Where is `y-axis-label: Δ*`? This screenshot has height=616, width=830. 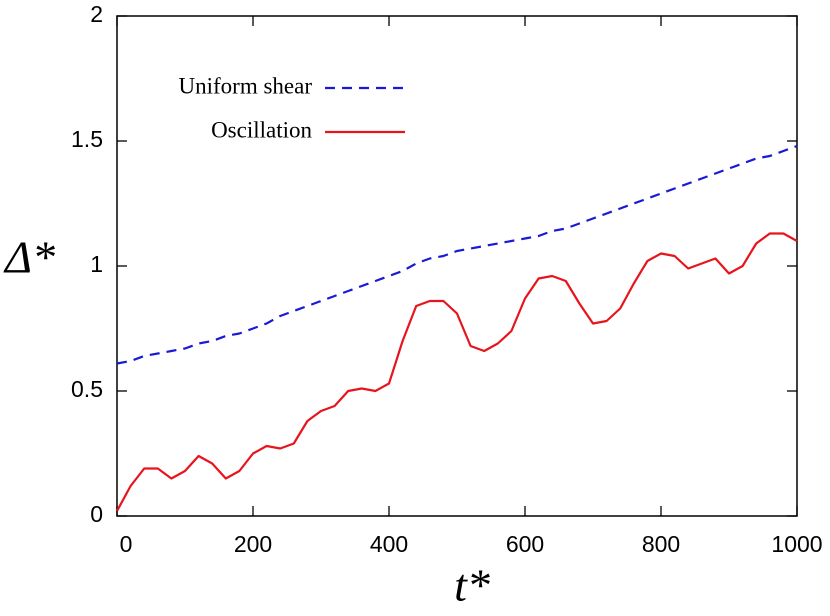
y-axis-label: Δ* is located at coordinates (29, 257).